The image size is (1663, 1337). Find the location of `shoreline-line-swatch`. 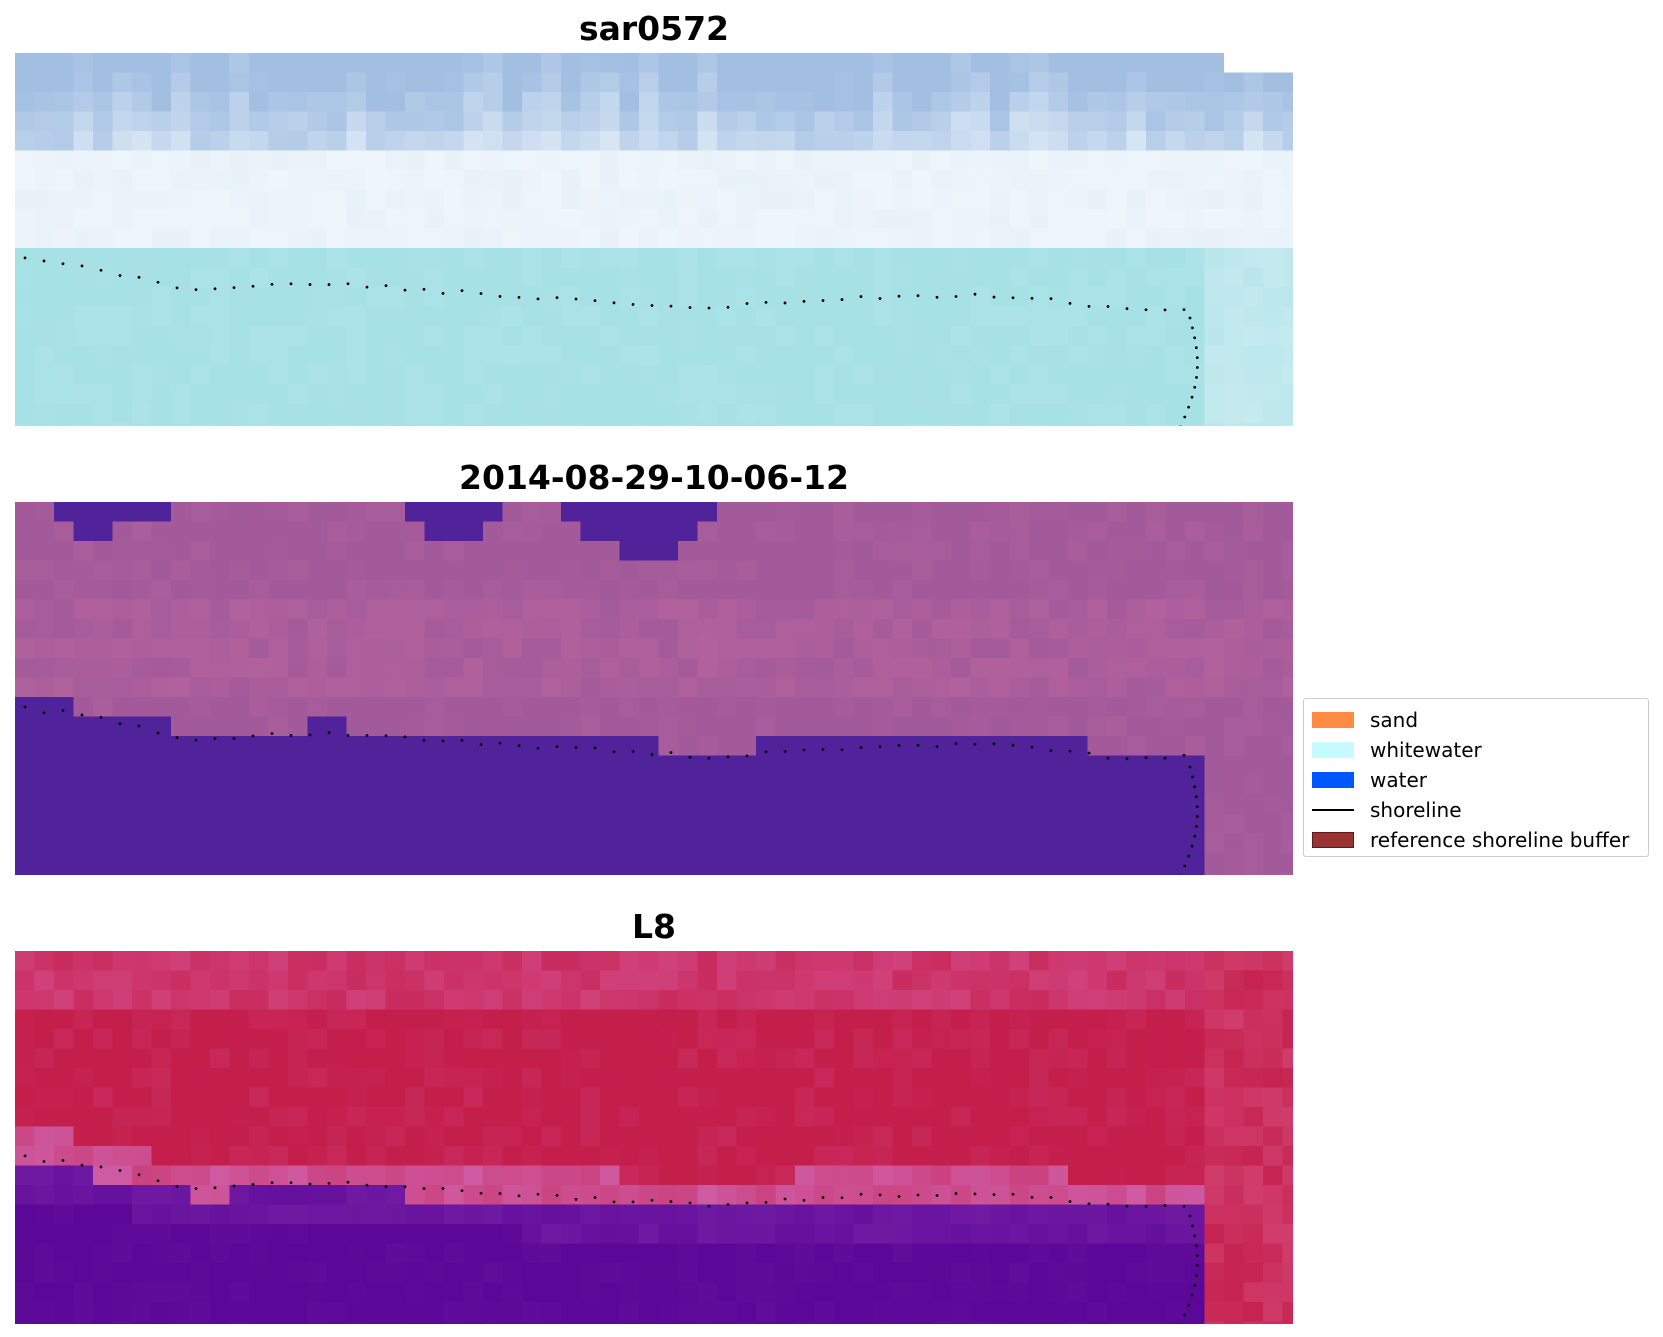

shoreline-line-swatch is located at coordinates (1333, 810).